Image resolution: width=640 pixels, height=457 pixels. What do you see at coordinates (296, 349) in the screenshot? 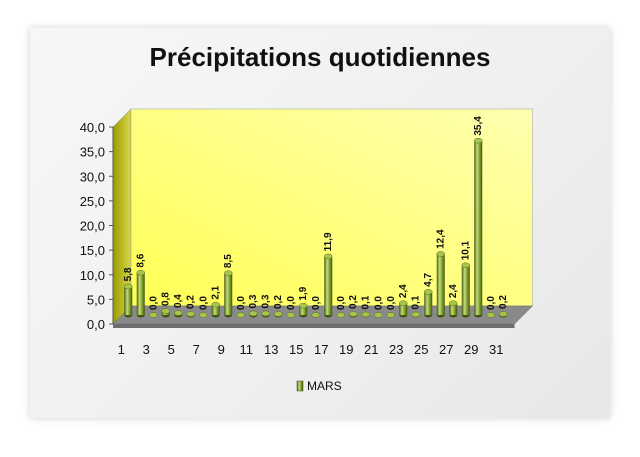
I see `x-tick-label: 15` at bounding box center [296, 349].